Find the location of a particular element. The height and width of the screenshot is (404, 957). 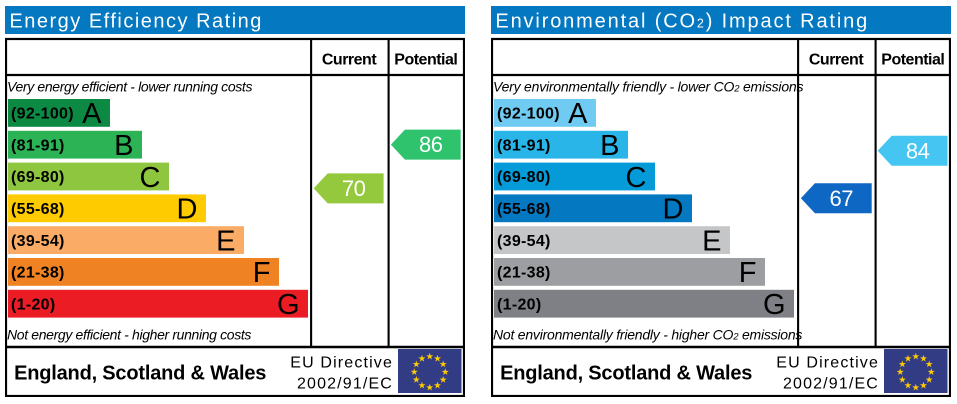

svg-text: 86 is located at coordinates (431, 144).